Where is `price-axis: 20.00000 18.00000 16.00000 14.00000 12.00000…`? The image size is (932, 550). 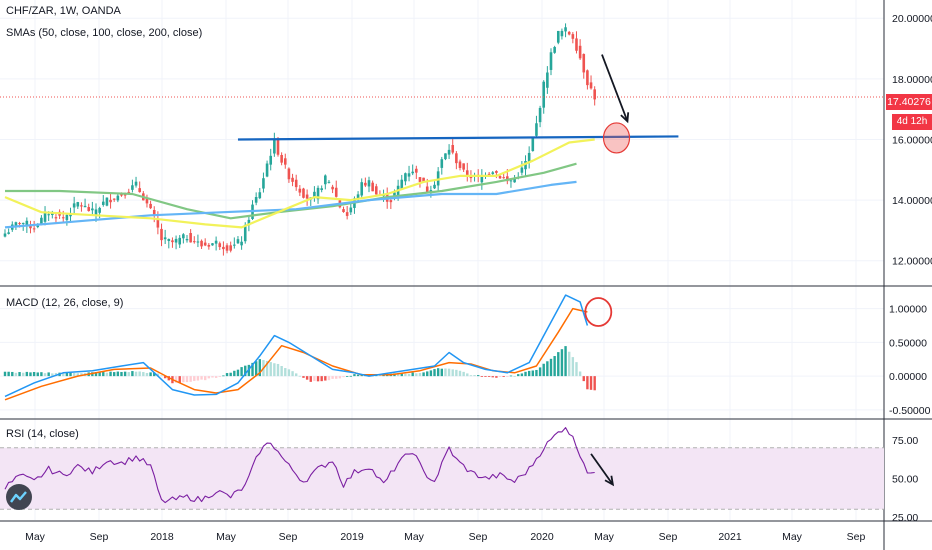
price-axis: 20.00000 18.00000 16.00000 14.00000 12.00000… is located at coordinates (910, 268).